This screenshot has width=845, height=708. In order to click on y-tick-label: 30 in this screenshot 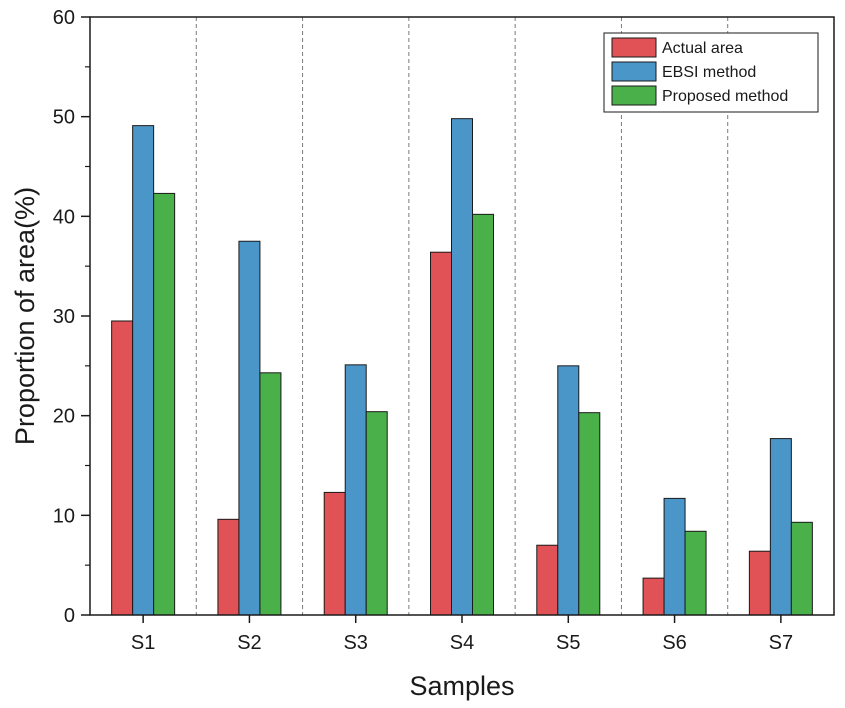, I will do `click(64, 317)`.